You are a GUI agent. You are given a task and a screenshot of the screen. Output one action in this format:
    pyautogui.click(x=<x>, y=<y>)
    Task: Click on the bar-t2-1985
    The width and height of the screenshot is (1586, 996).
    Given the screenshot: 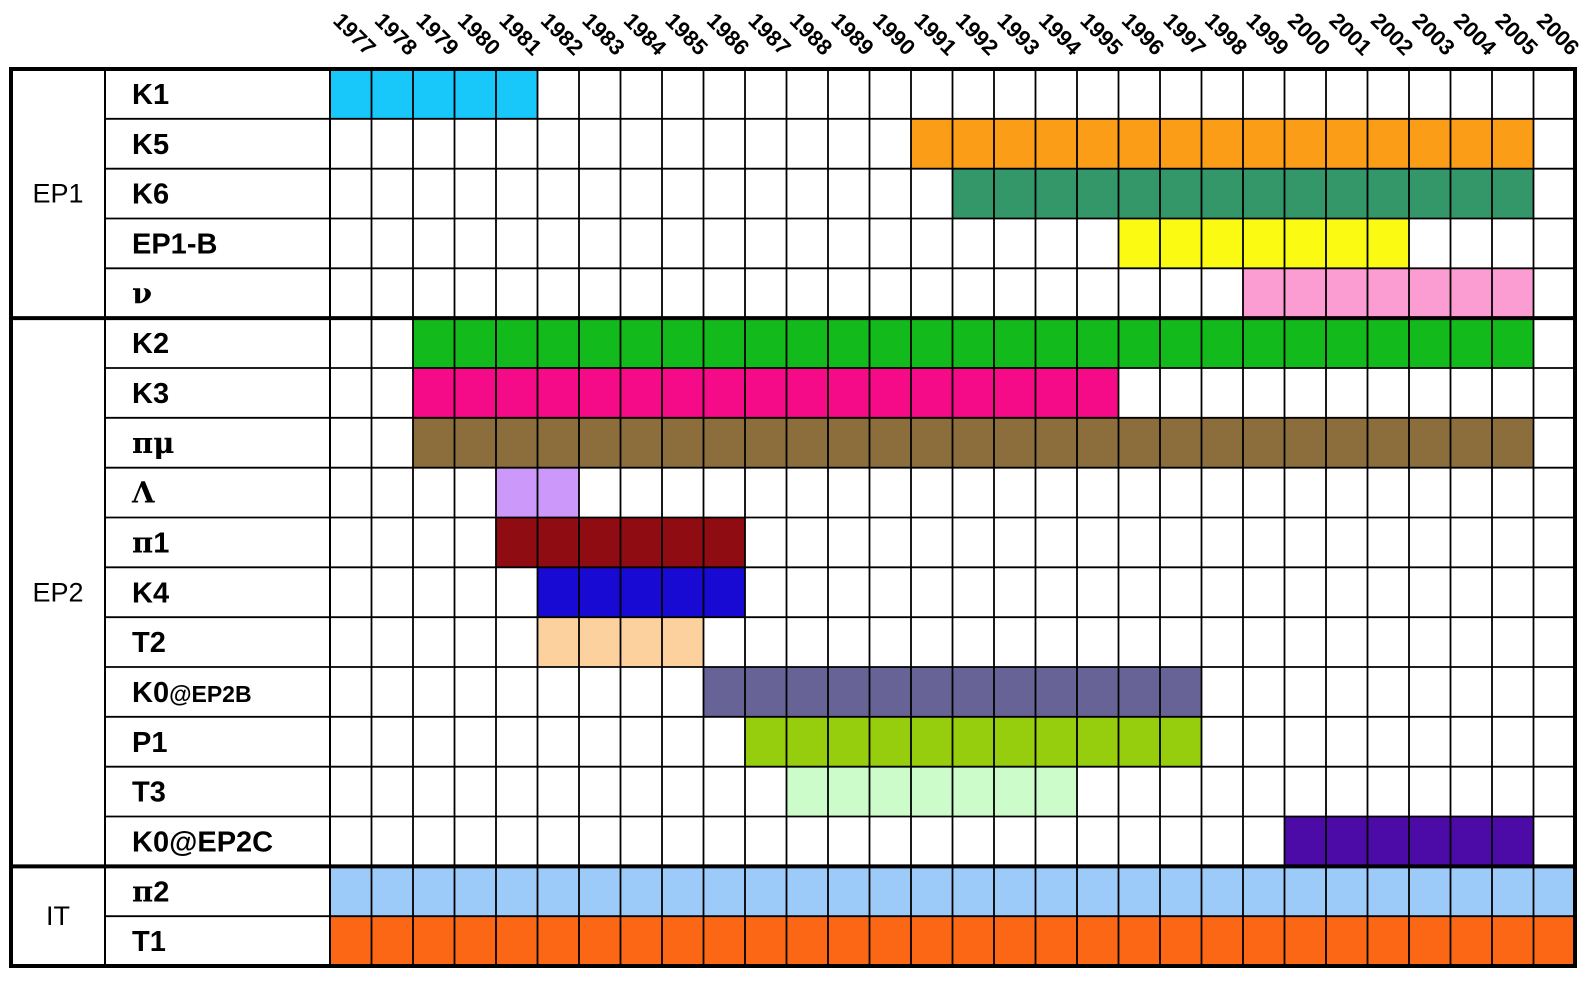 What is the action you would take?
    pyautogui.click(x=683, y=642)
    